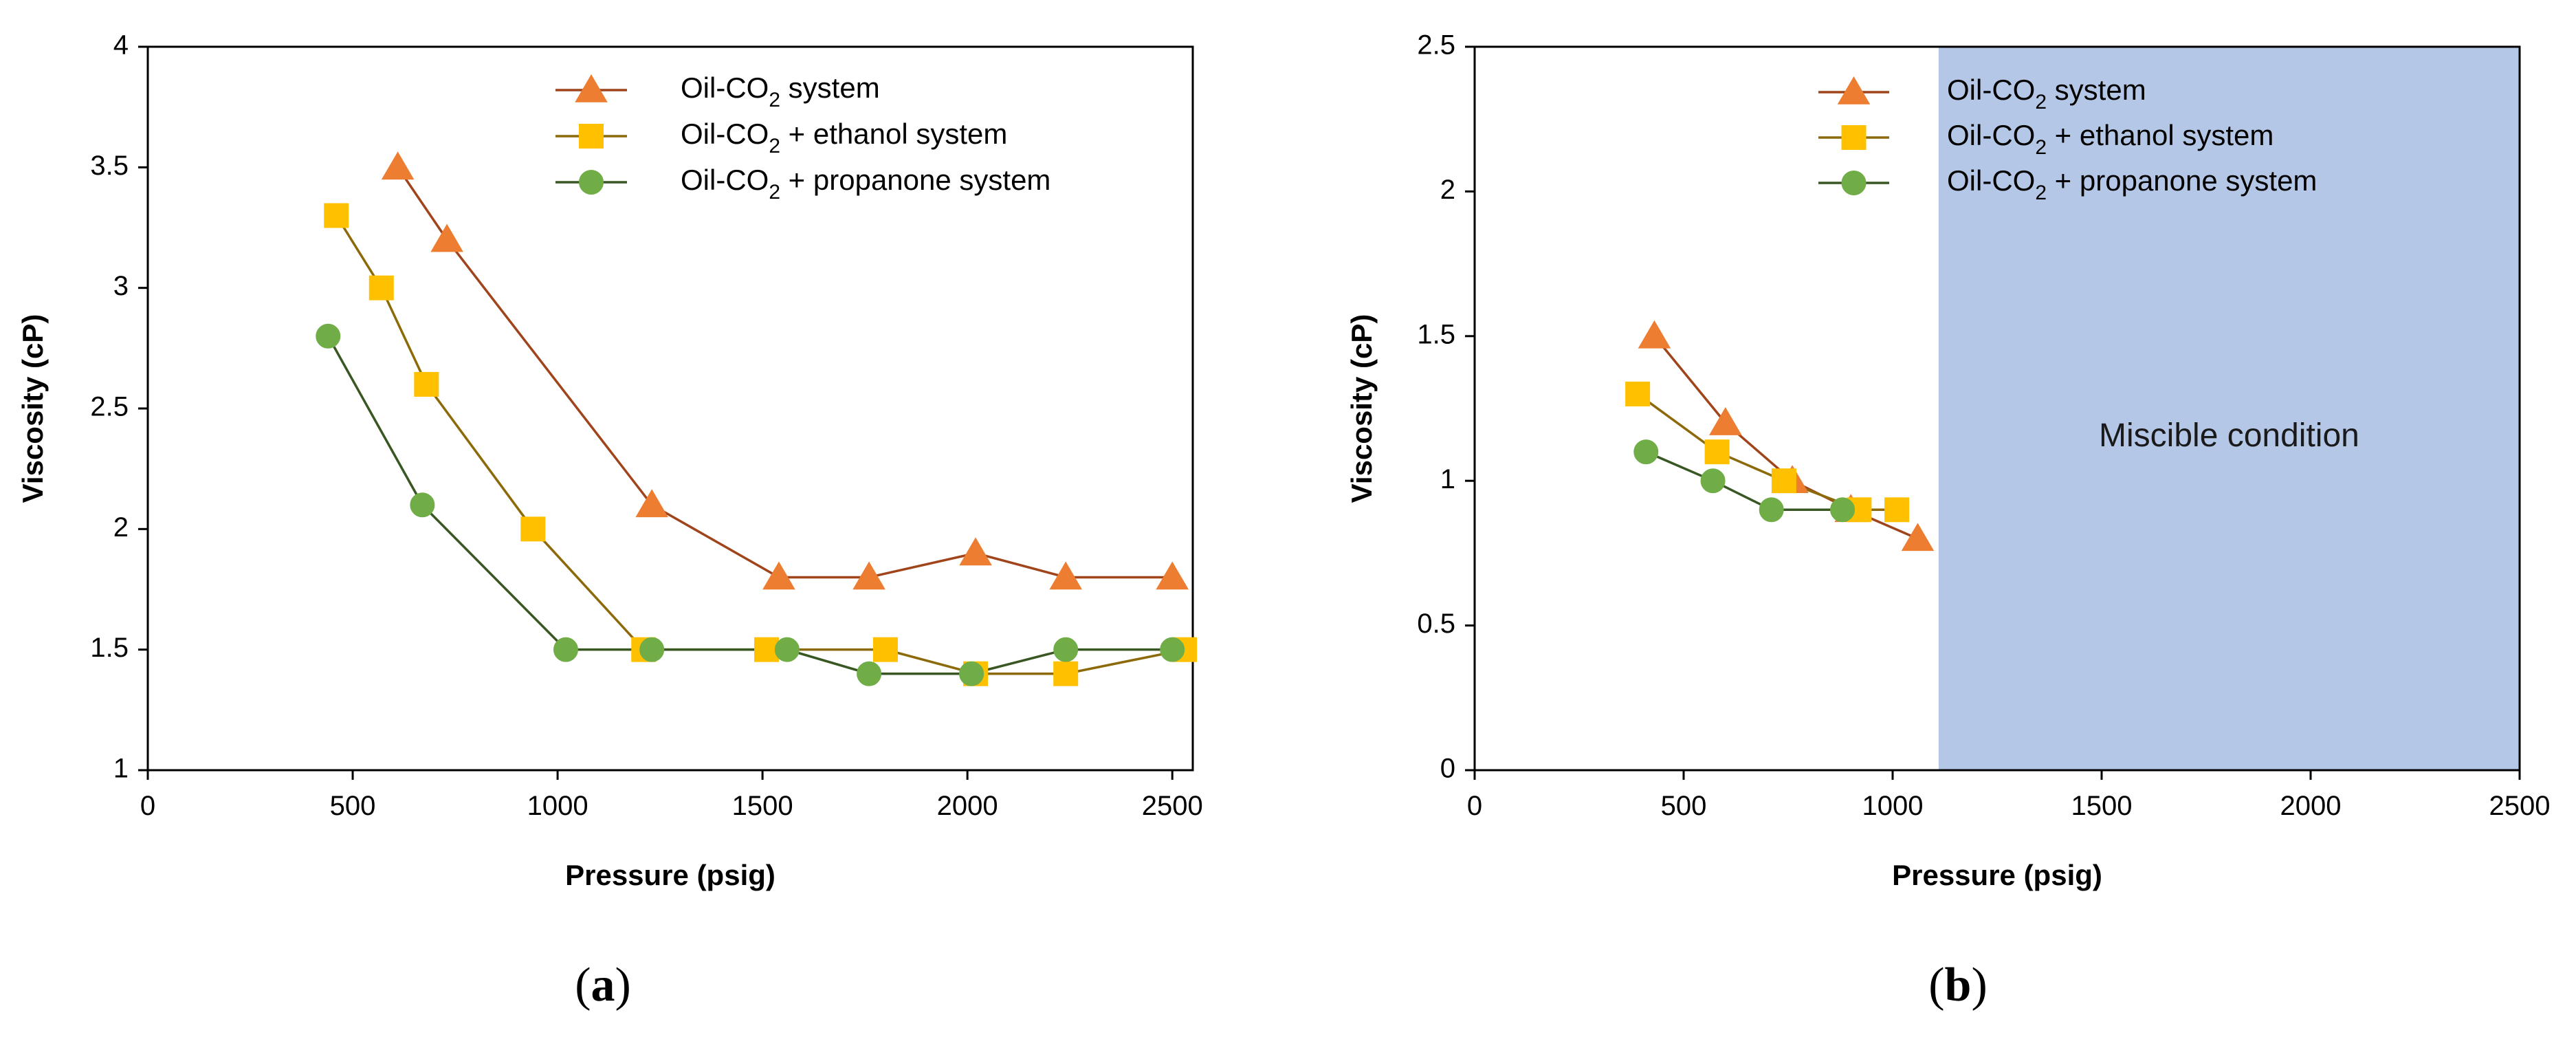 The image size is (2576, 1037). What do you see at coordinates (1958, 986) in the screenshot?
I see `panel-label: (b)` at bounding box center [1958, 986].